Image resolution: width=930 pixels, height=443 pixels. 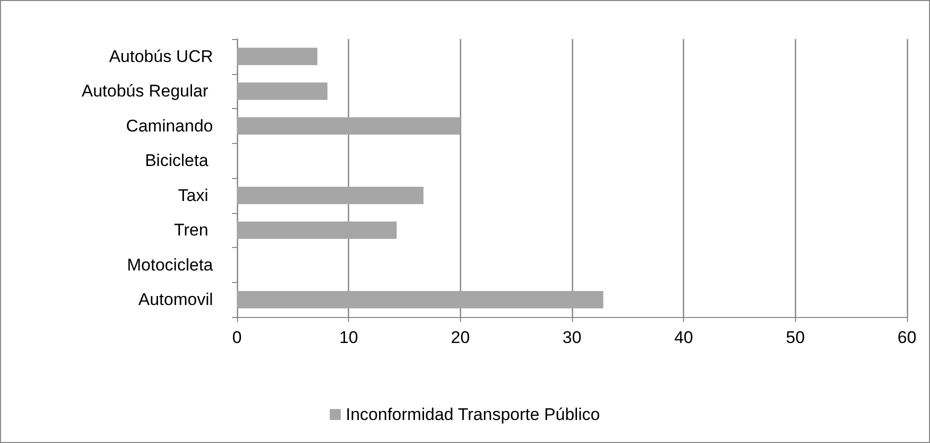 What do you see at coordinates (161, 56) in the screenshot?
I see `y-tick-label: Autobús UCR` at bounding box center [161, 56].